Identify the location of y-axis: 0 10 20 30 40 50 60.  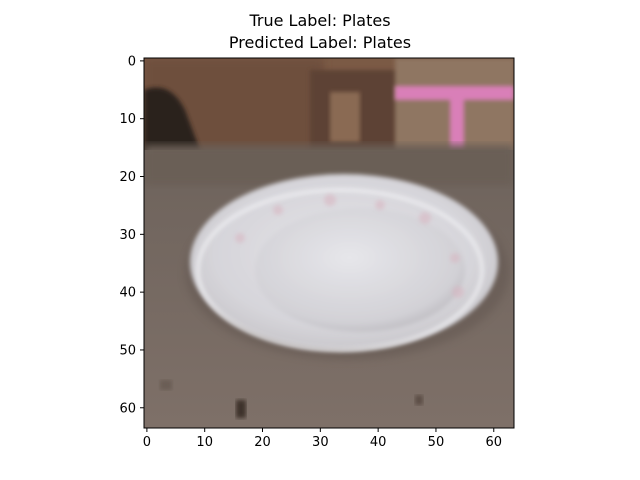
(131, 235).